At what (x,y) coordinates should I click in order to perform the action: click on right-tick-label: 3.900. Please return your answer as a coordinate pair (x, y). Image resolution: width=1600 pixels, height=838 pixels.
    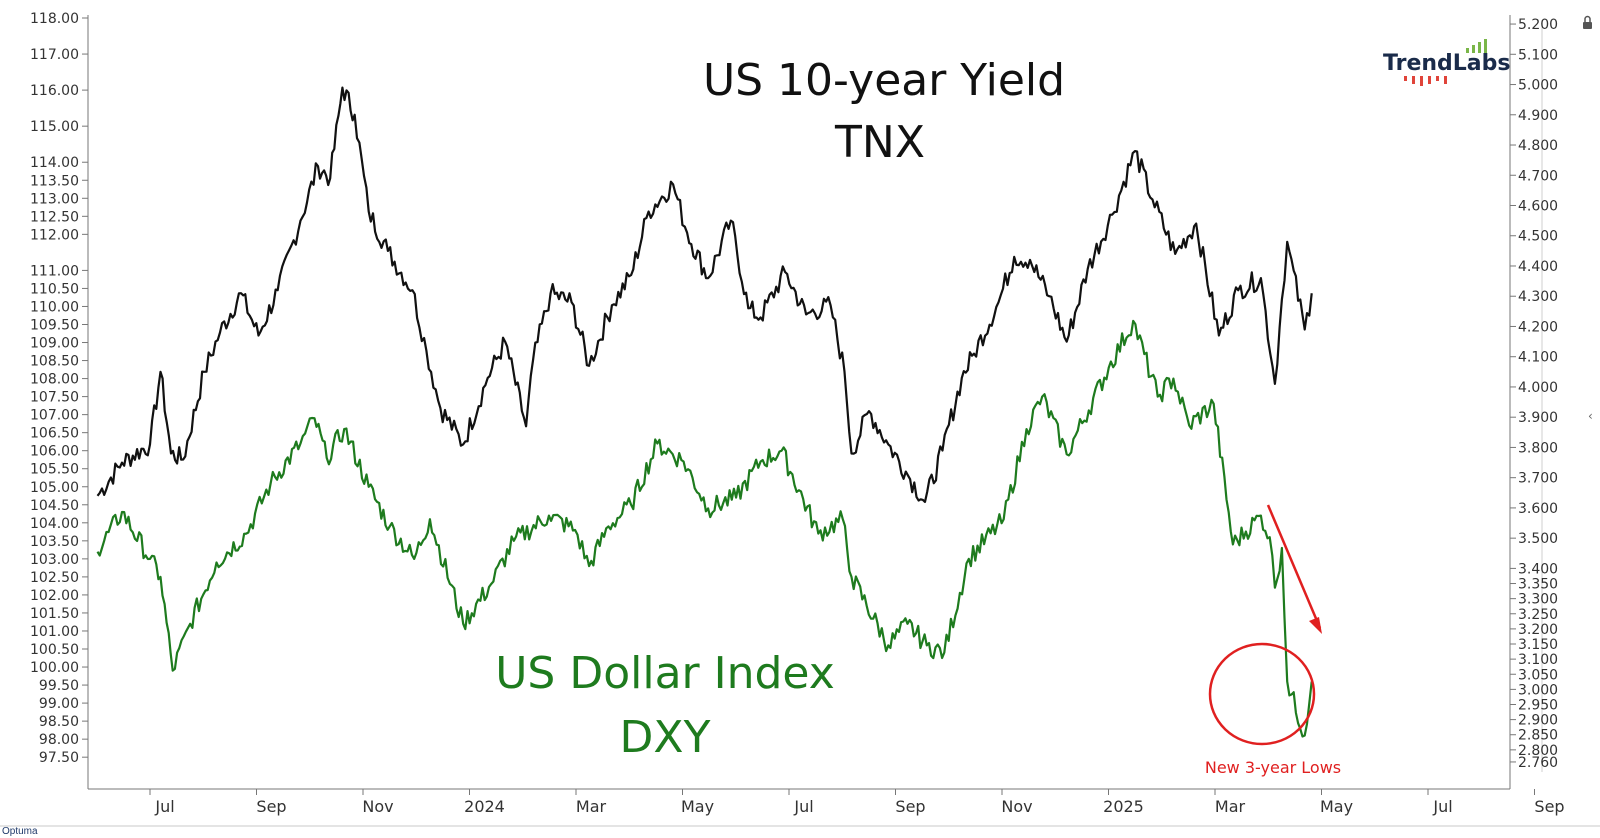
    Looking at the image, I should click on (1538, 418).